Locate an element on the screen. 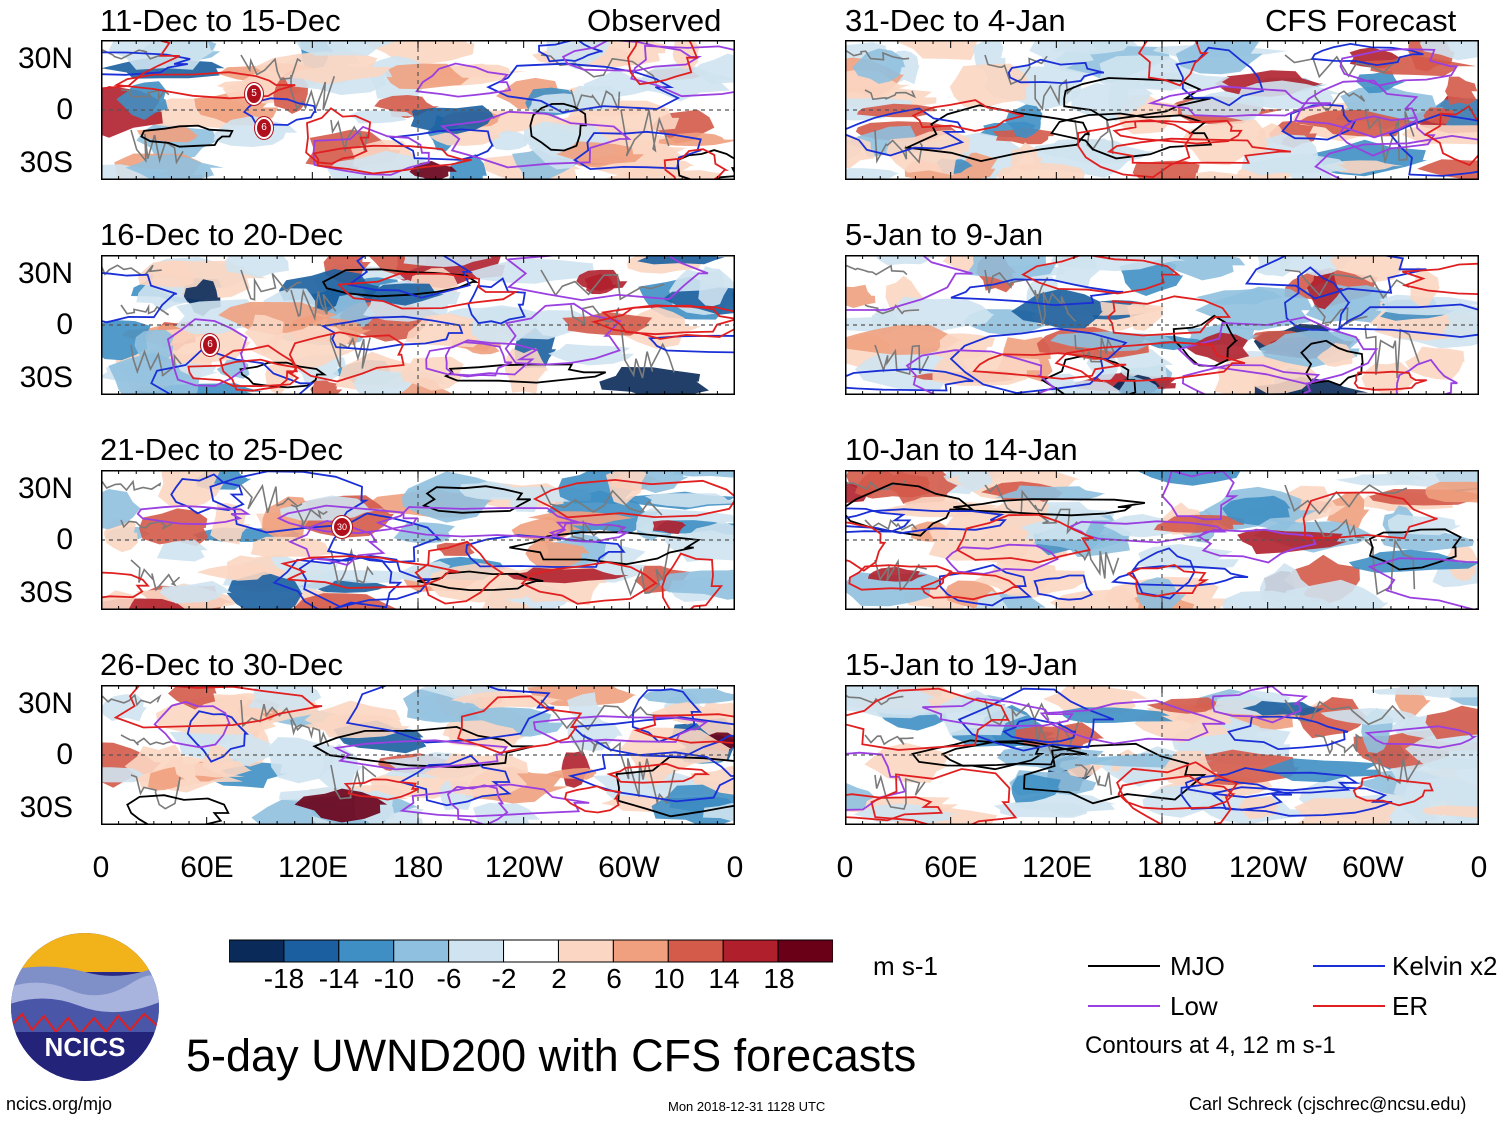 Image resolution: width=1510 pixels, height=1121 pixels. colorbar-label: 18 is located at coordinates (779, 978).